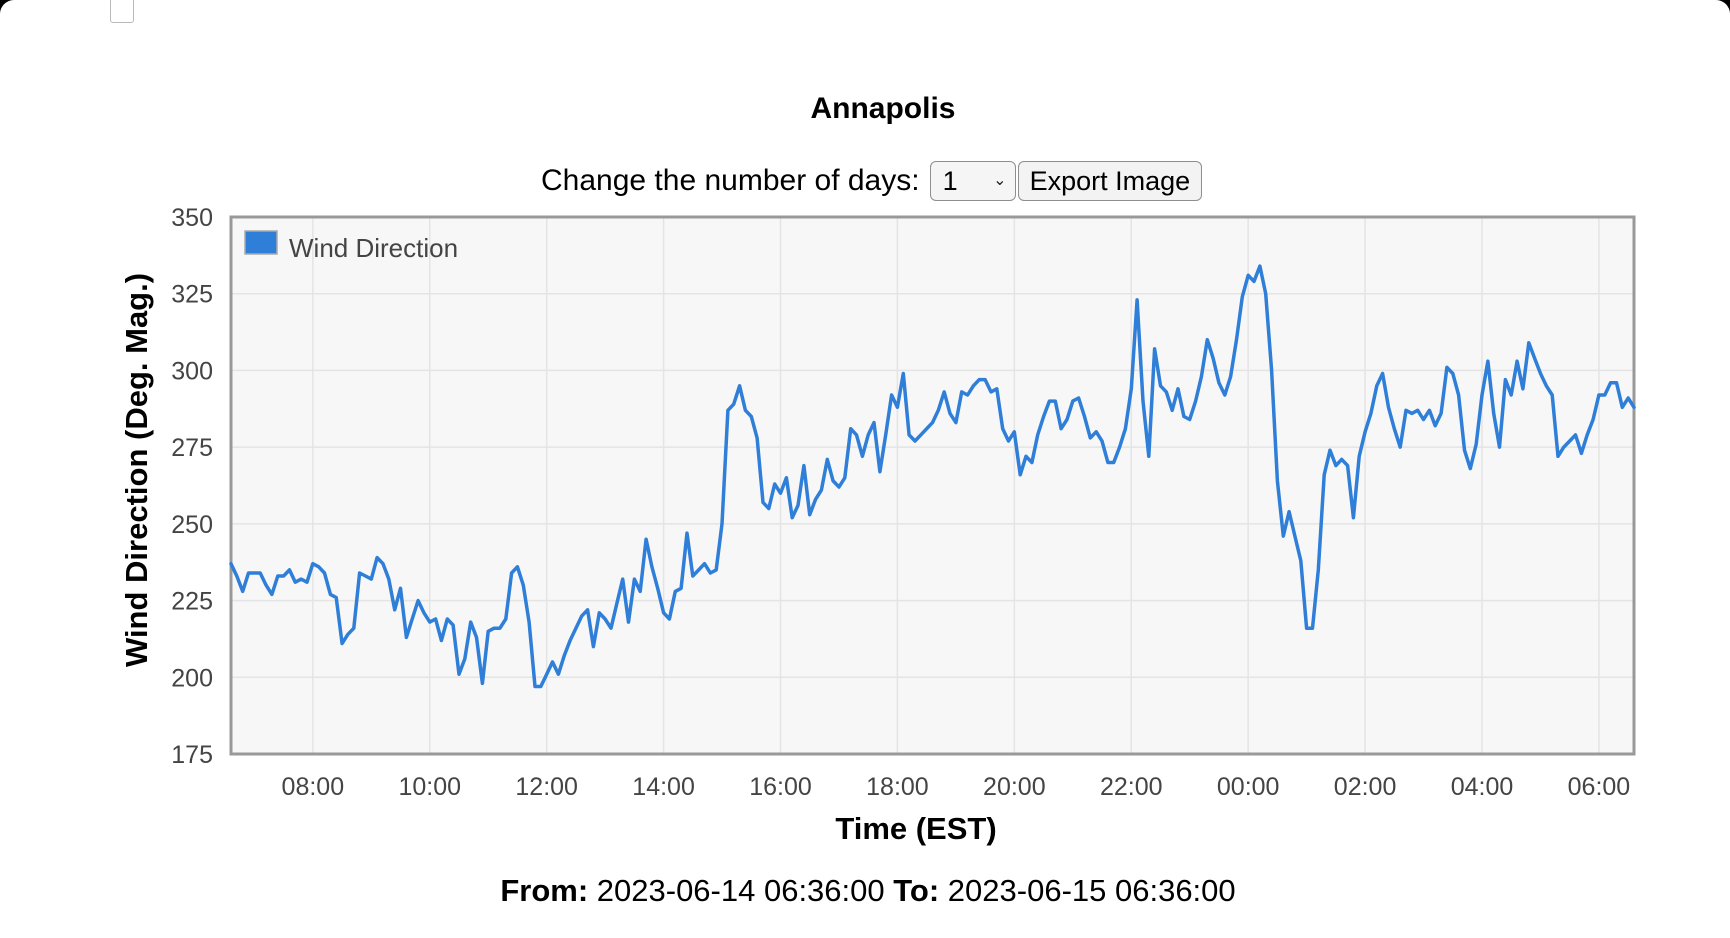 The height and width of the screenshot is (938, 1730). Describe the element at coordinates (192, 602) in the screenshot. I see `y-tick-label: 225` at that location.